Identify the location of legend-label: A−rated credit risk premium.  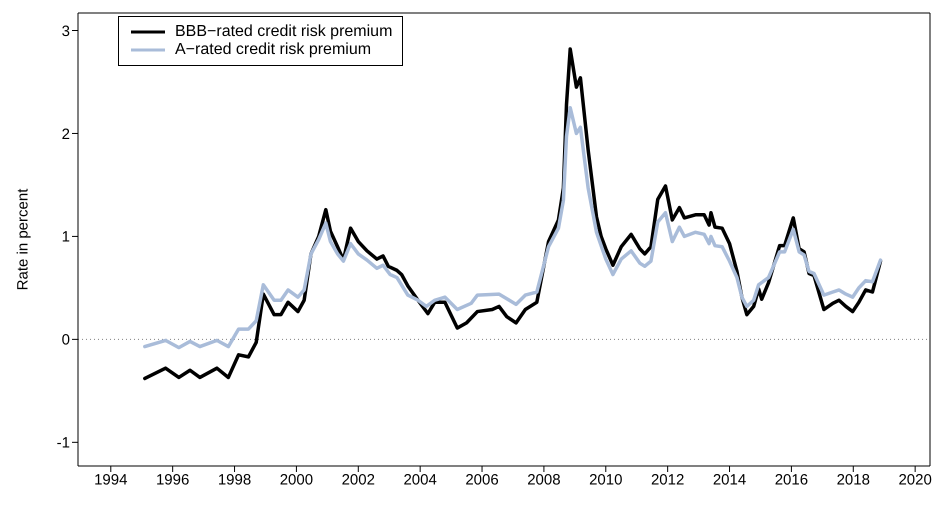
(273, 50).